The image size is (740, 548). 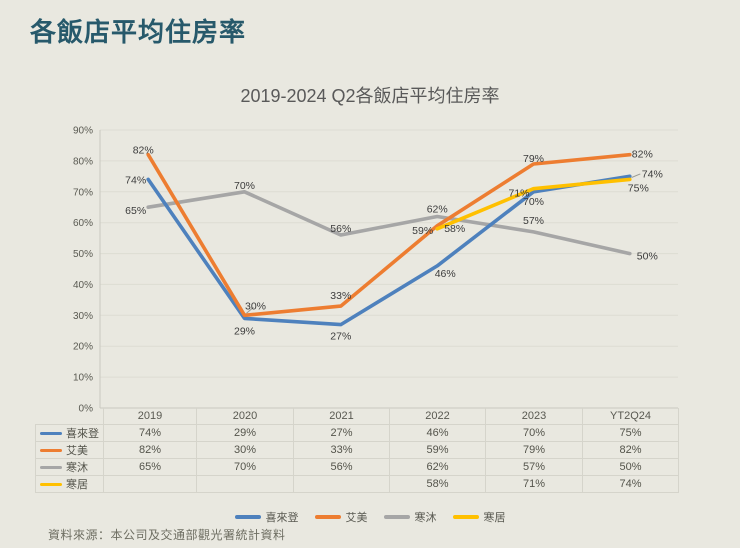 What do you see at coordinates (245, 450) in the screenshot?
I see `table-value-cell: 30%` at bounding box center [245, 450].